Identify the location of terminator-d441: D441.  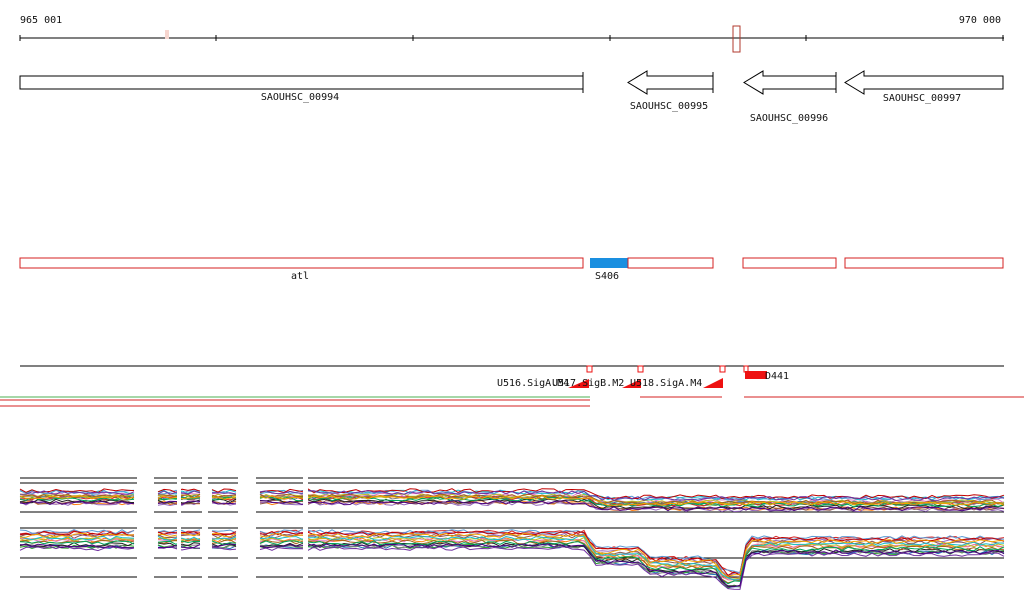
(766, 373).